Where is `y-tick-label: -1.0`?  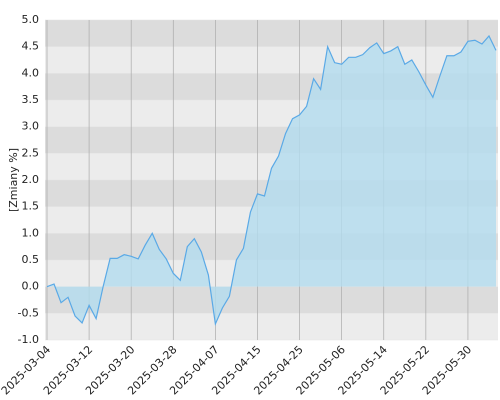
y-tick-label: -1.0 is located at coordinates (28, 339).